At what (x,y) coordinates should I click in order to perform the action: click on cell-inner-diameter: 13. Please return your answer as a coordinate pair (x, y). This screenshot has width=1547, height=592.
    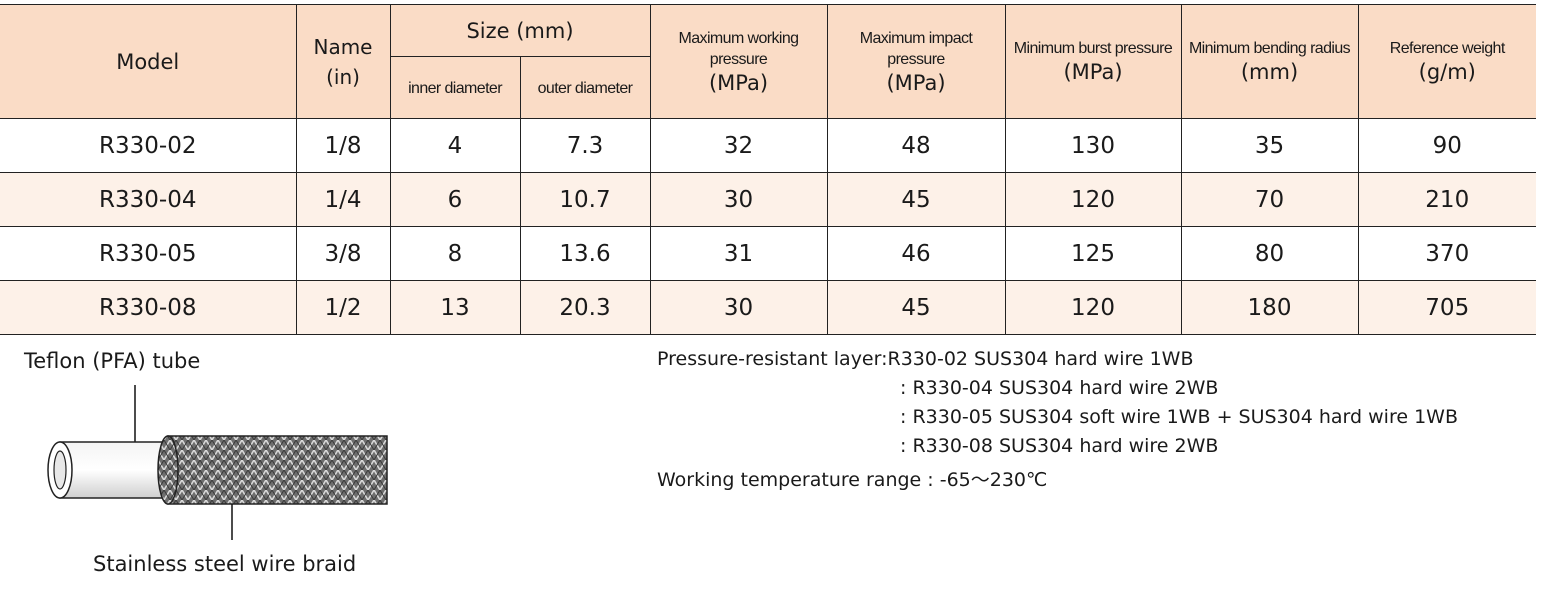
    Looking at the image, I should click on (455, 307).